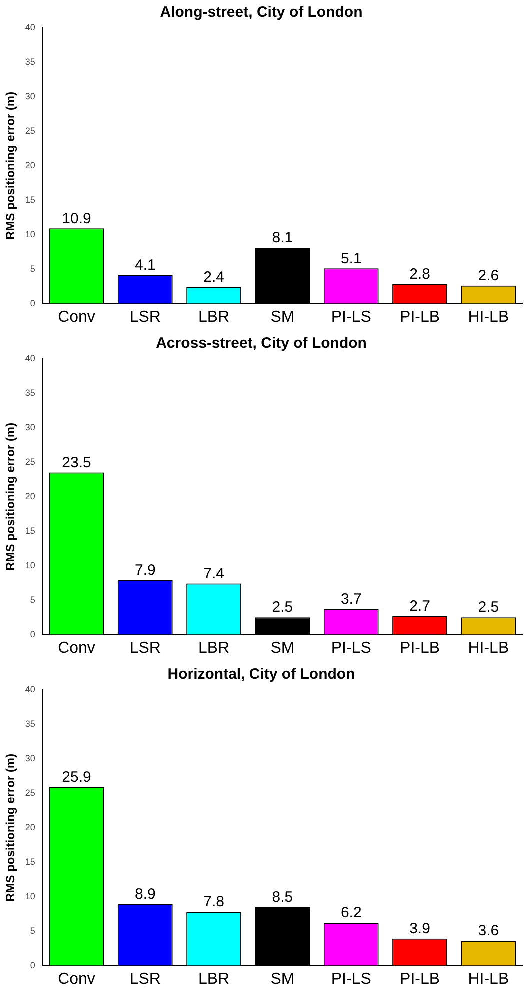 This screenshot has width=529, height=995. Describe the element at coordinates (283, 238) in the screenshot. I see `data-label: 8.1` at that location.